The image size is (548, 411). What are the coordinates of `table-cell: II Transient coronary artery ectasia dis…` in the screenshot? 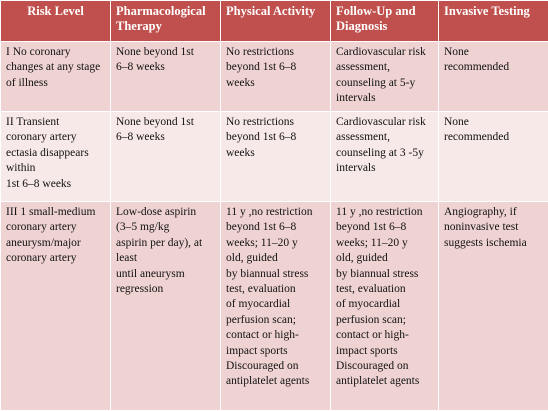 It's located at (55, 156).